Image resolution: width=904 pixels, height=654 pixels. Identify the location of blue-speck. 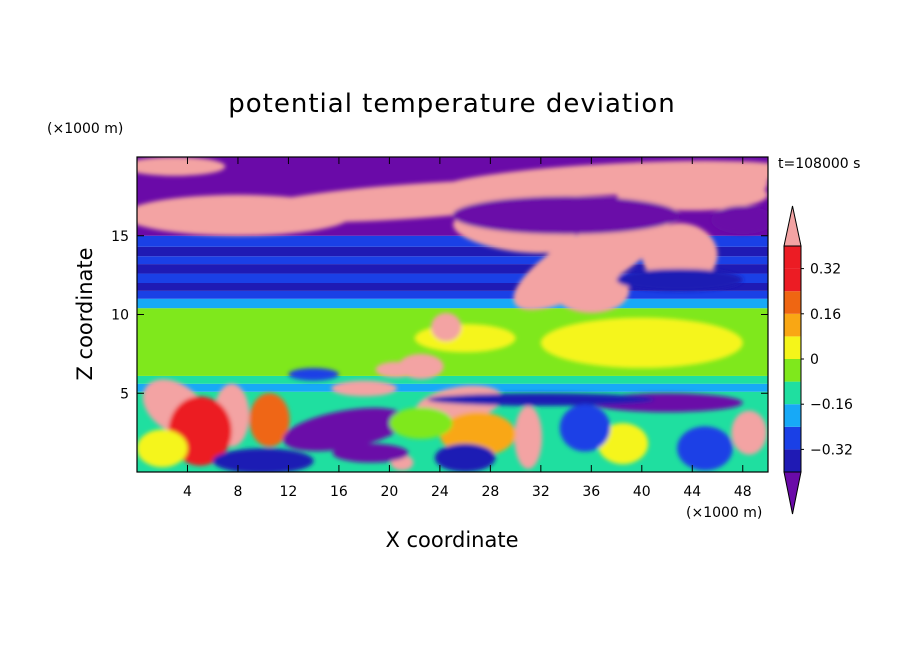
(313, 374).